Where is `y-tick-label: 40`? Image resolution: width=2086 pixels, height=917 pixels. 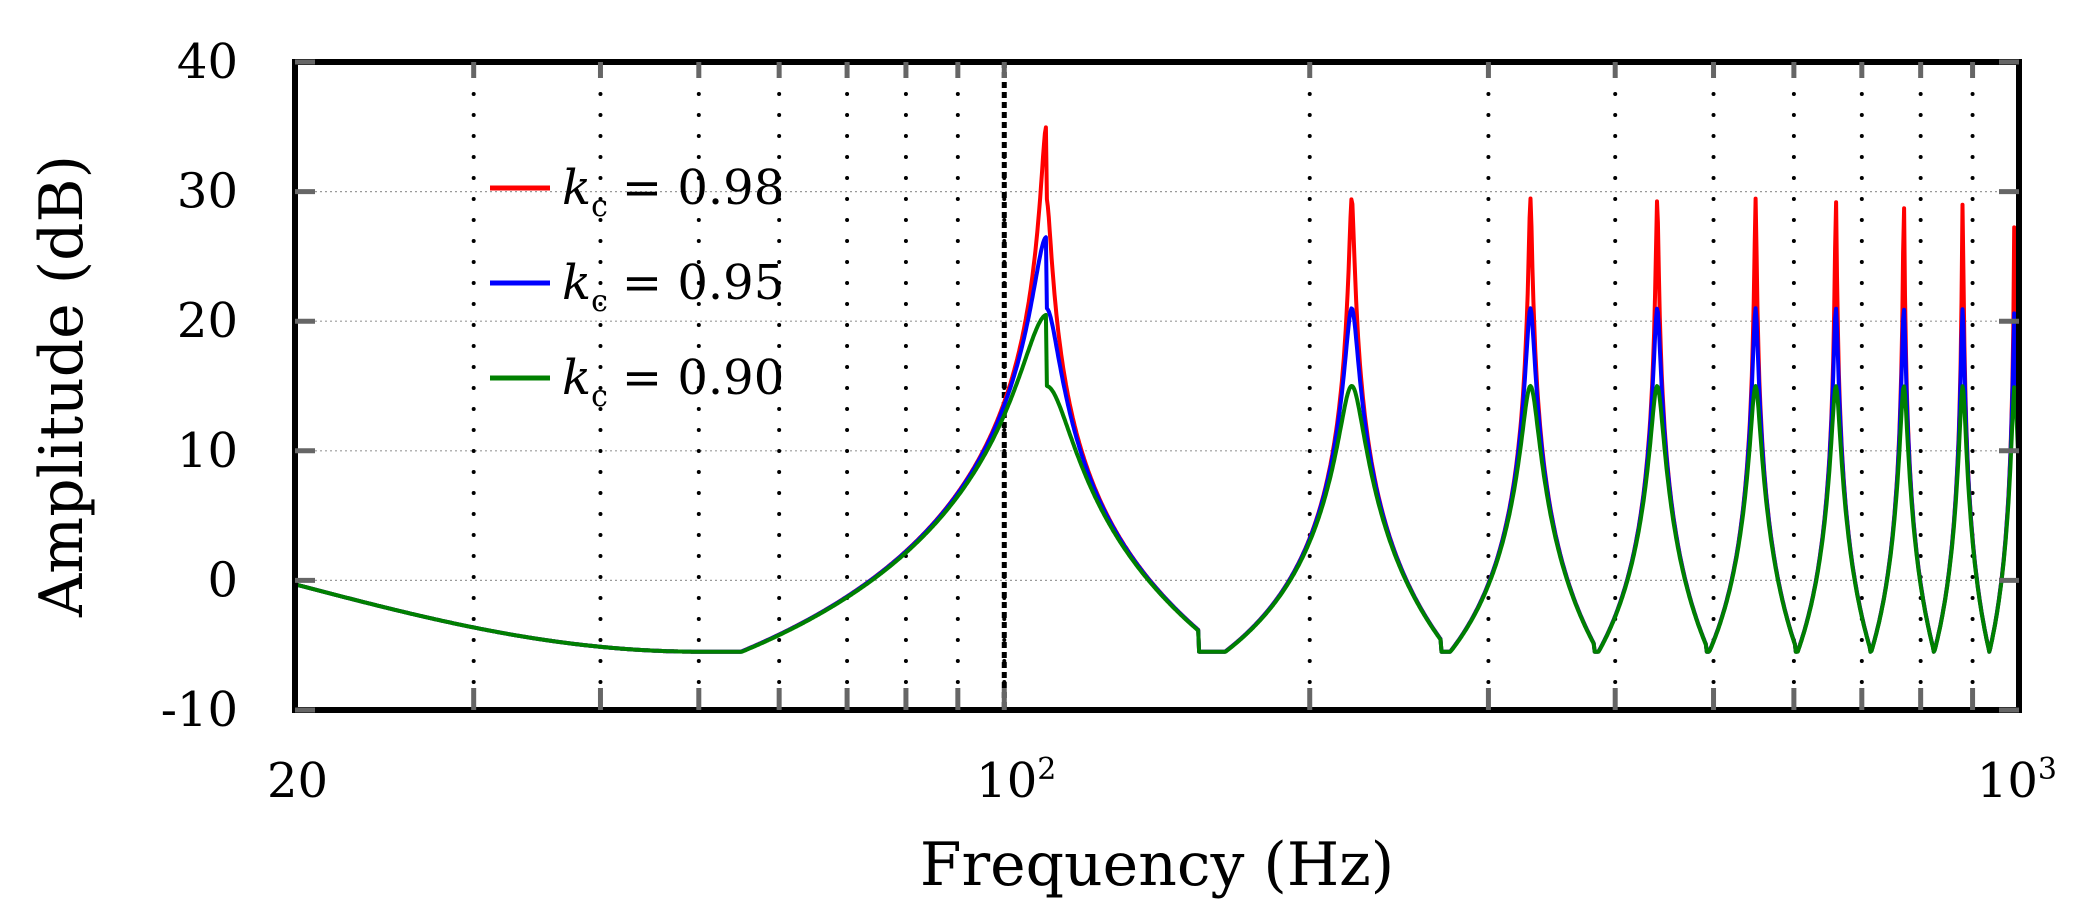
y-tick-label: 40 is located at coordinates (207, 62).